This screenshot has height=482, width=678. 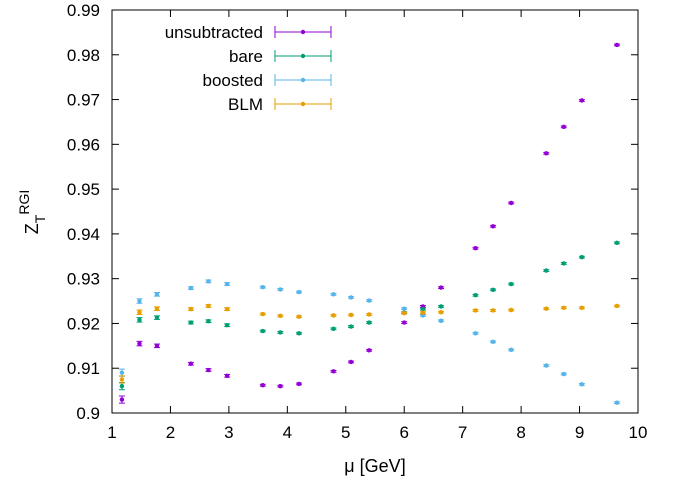 What do you see at coordinates (88, 413) in the screenshot?
I see `y-tick-label: 0.9` at bounding box center [88, 413].